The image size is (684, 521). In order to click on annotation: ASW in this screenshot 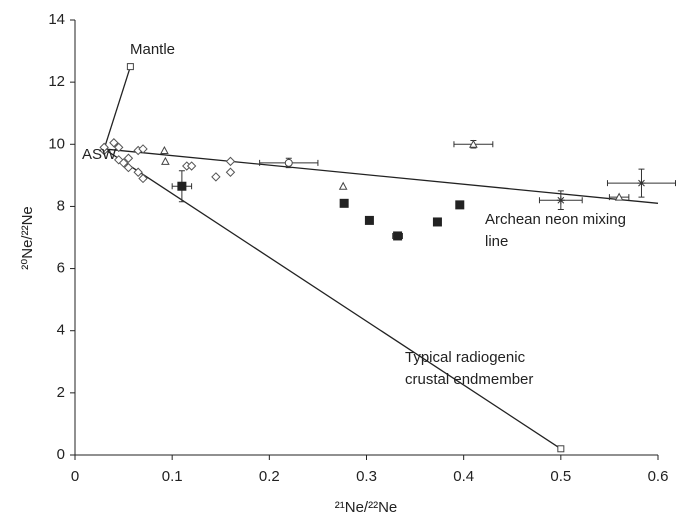, I will do `click(99, 154)`.